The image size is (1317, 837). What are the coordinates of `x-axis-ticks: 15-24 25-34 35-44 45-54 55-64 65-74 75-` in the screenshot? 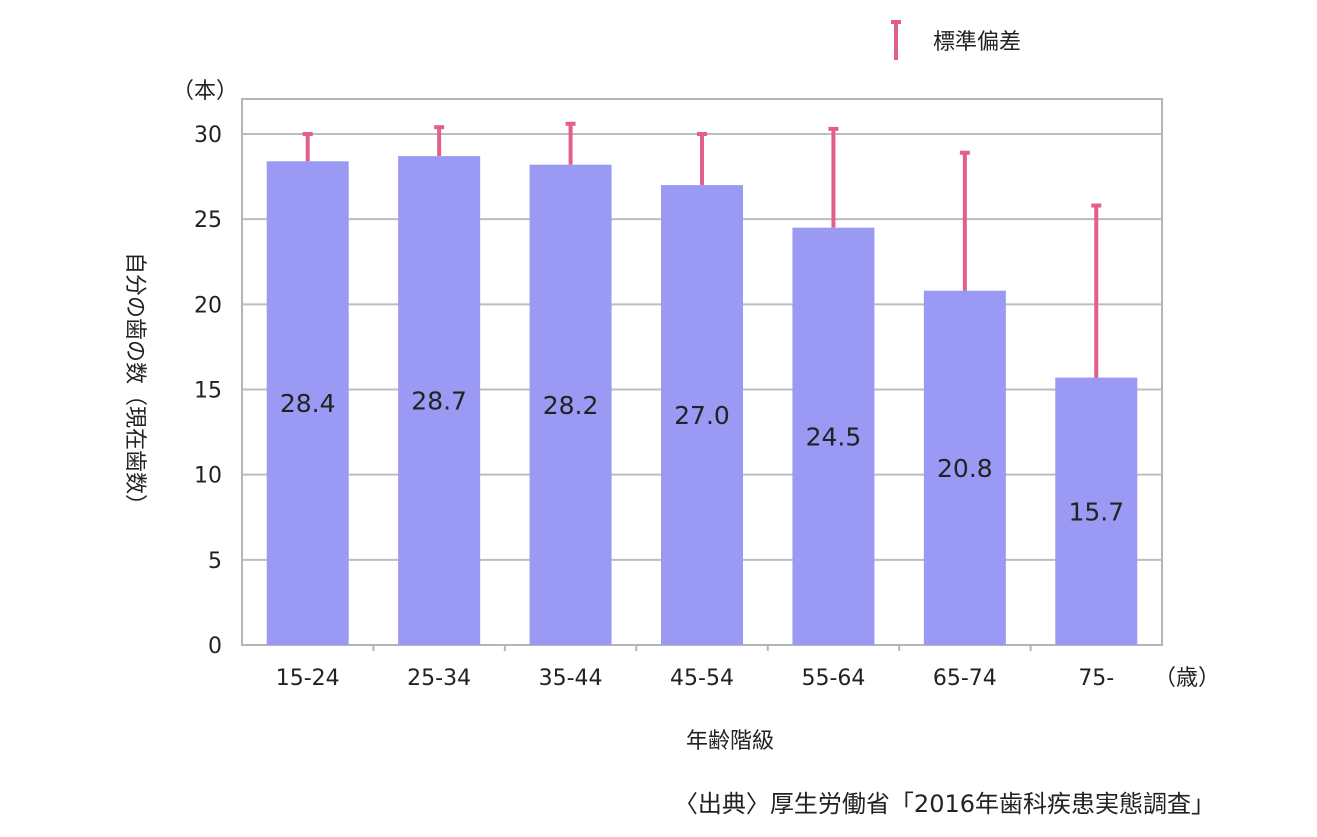 It's located at (695, 668).